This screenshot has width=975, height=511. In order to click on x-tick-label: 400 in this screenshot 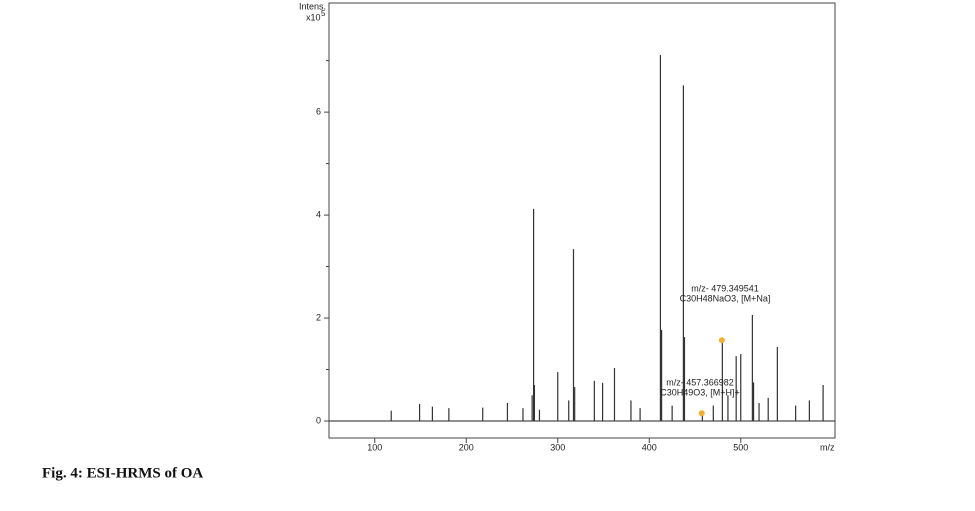, I will do `click(649, 447)`.